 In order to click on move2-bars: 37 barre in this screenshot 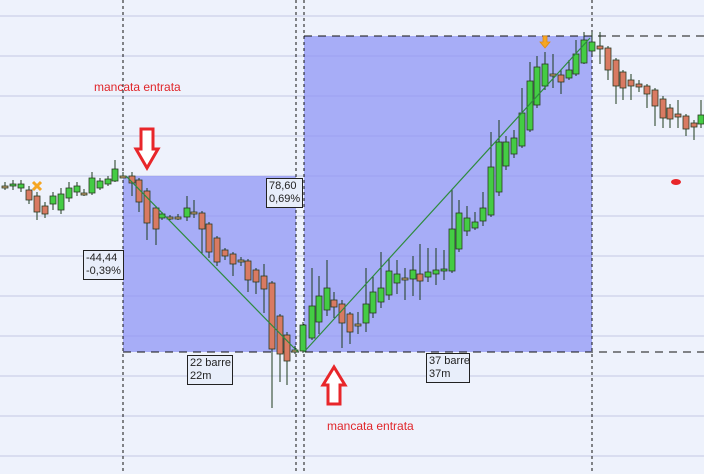, I will do `click(449, 361)`.